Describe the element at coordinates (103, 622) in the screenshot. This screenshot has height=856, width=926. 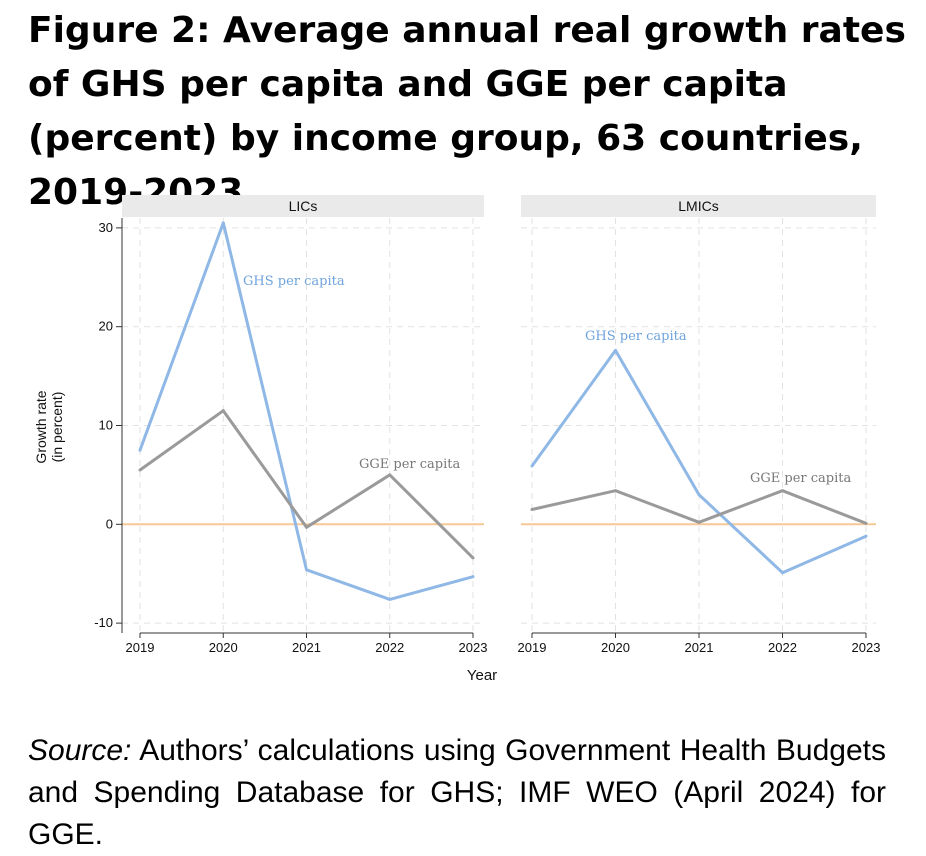
I see `y-tick-label: -10` at that location.